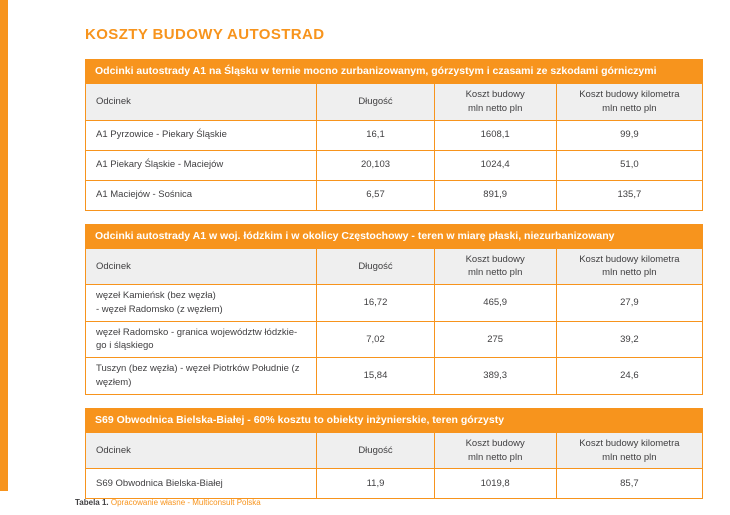 The height and width of the screenshot is (515, 730). I want to click on cell-dlugosc: 15,84, so click(375, 376).